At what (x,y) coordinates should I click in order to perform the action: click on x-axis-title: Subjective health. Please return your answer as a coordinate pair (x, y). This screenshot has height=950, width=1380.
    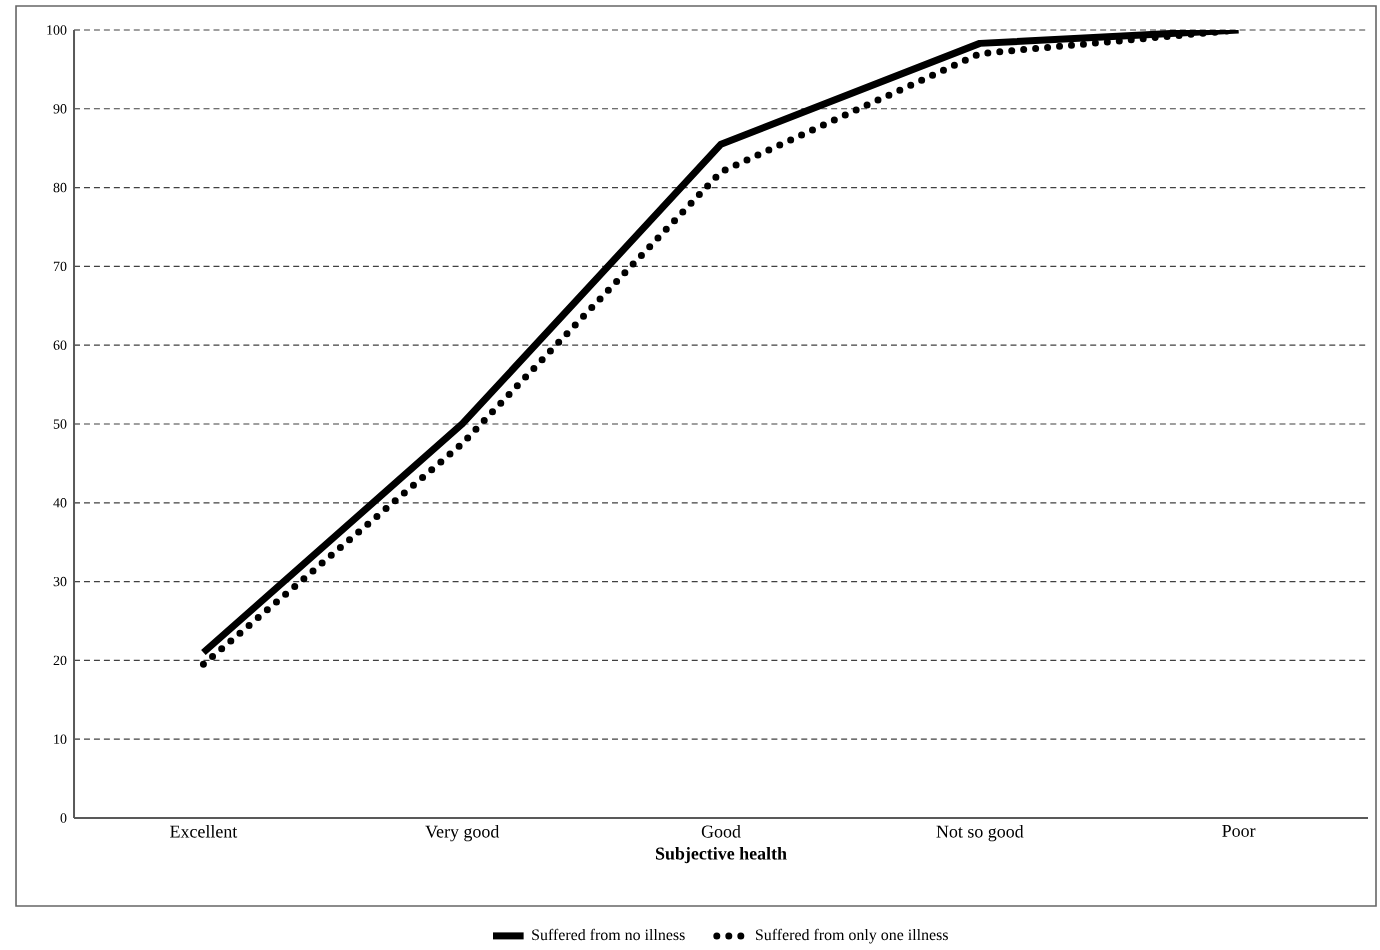
    Looking at the image, I should click on (721, 854).